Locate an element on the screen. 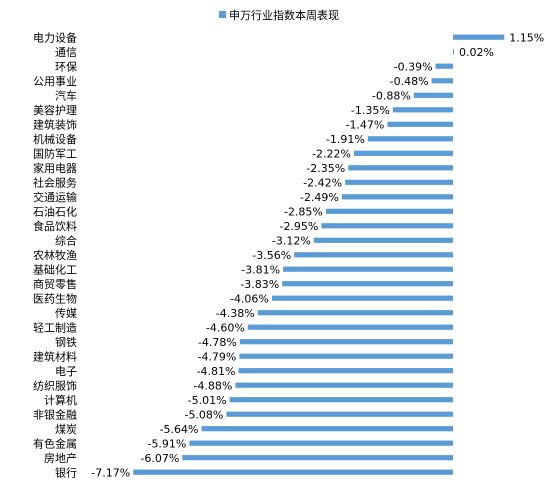 This screenshot has width=558, height=490. category-label-1: 通信 is located at coordinates (66, 52).